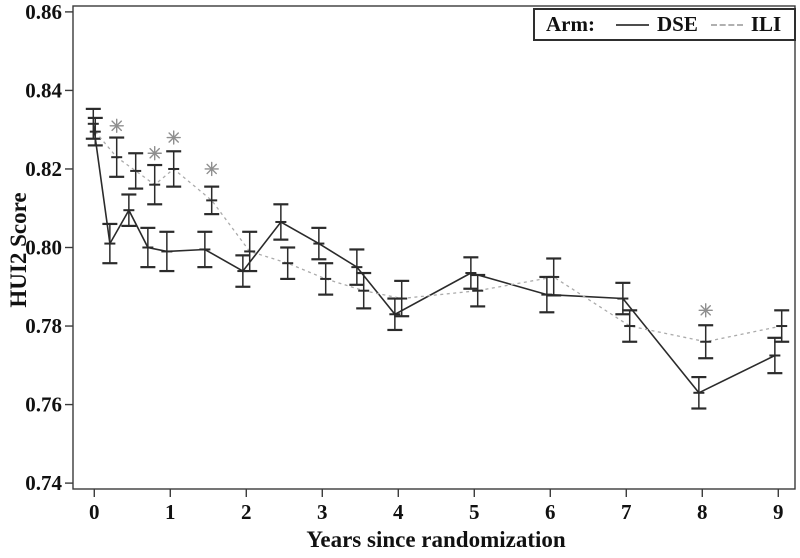 The height and width of the screenshot is (558, 800). What do you see at coordinates (474, 512) in the screenshot?
I see `x-tick-label: 5` at bounding box center [474, 512].